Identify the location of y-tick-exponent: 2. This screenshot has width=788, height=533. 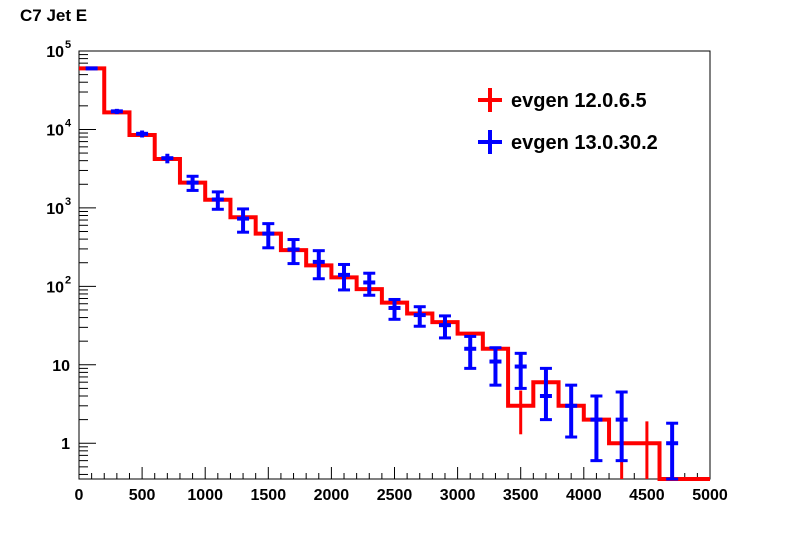
(68, 280).